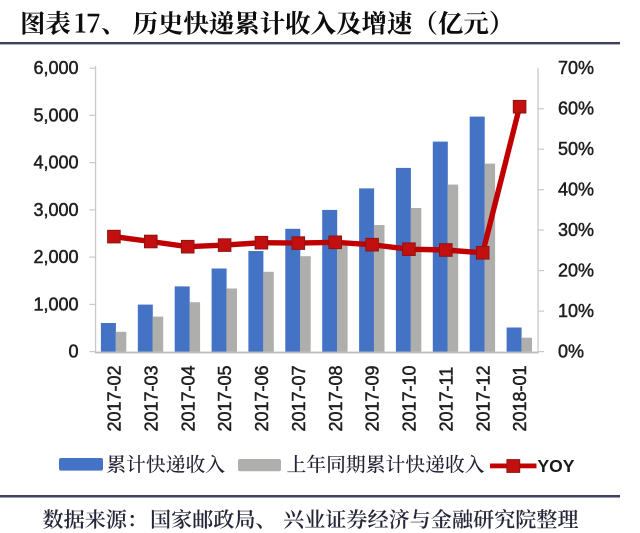 This screenshot has height=533, width=640. I want to click on svg-text: 2017-08, so click(336, 398).